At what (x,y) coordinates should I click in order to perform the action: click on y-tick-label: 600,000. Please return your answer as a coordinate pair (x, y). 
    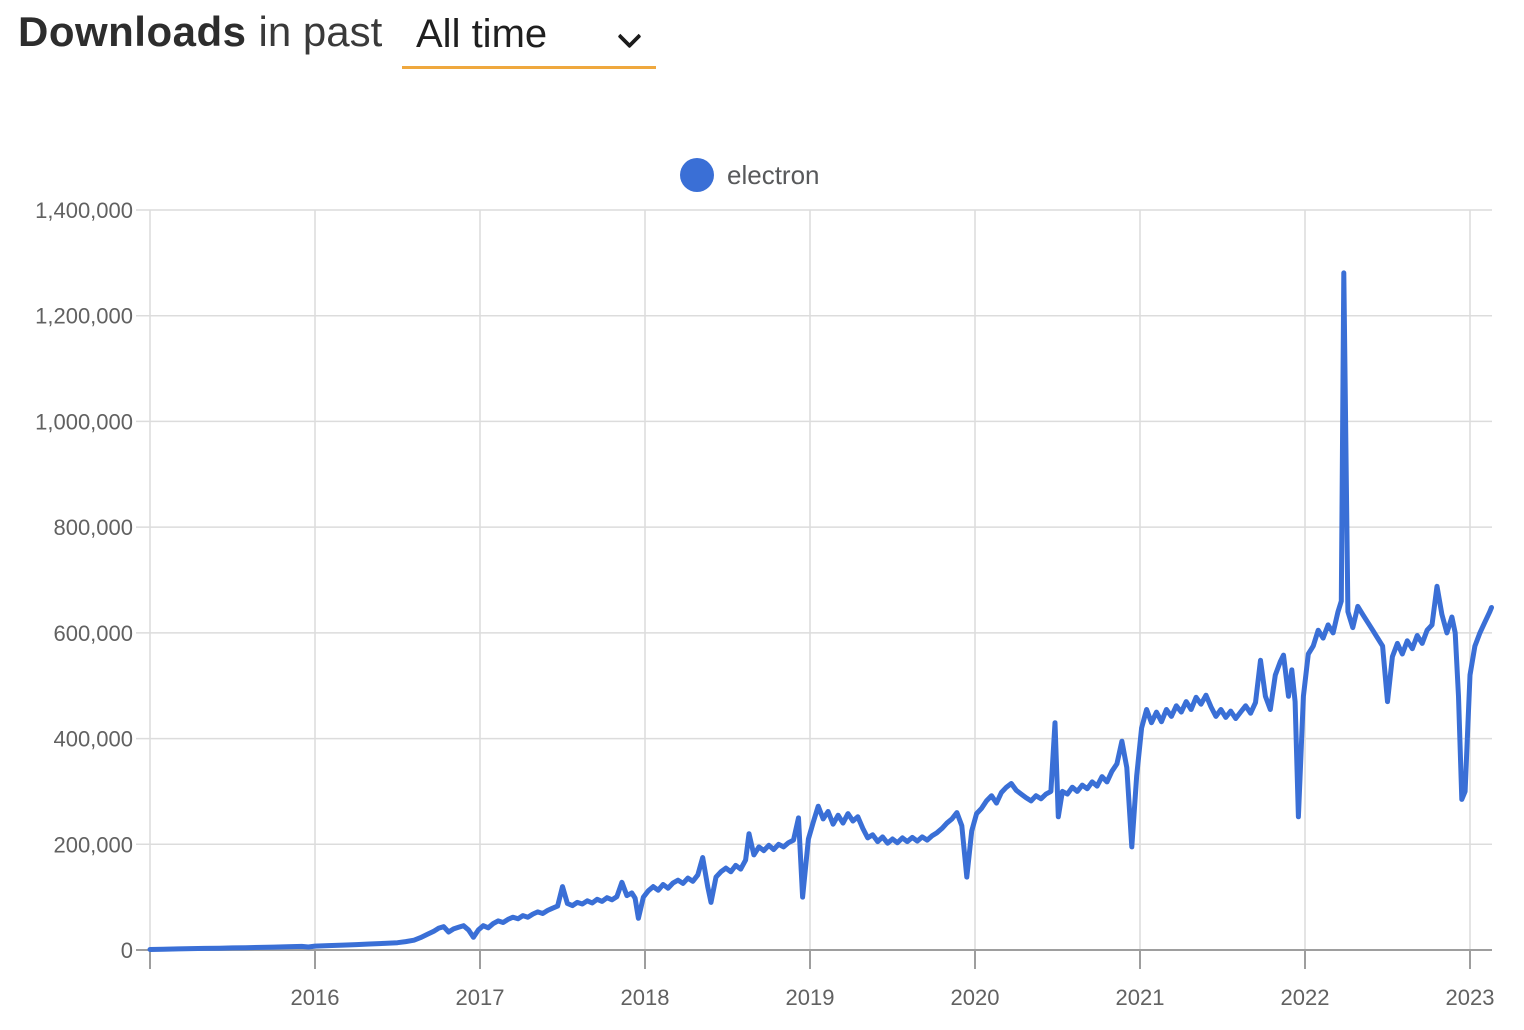
    Looking at the image, I should click on (93, 633).